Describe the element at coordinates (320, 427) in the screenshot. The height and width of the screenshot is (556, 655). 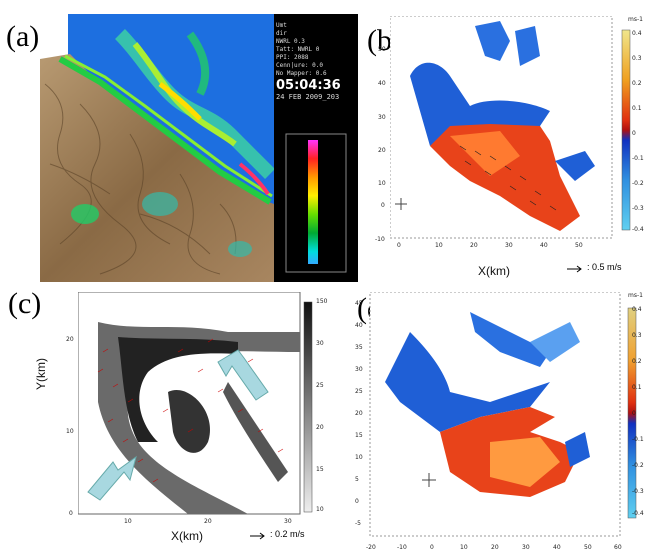
I see `colorbar-tick: 20` at that location.